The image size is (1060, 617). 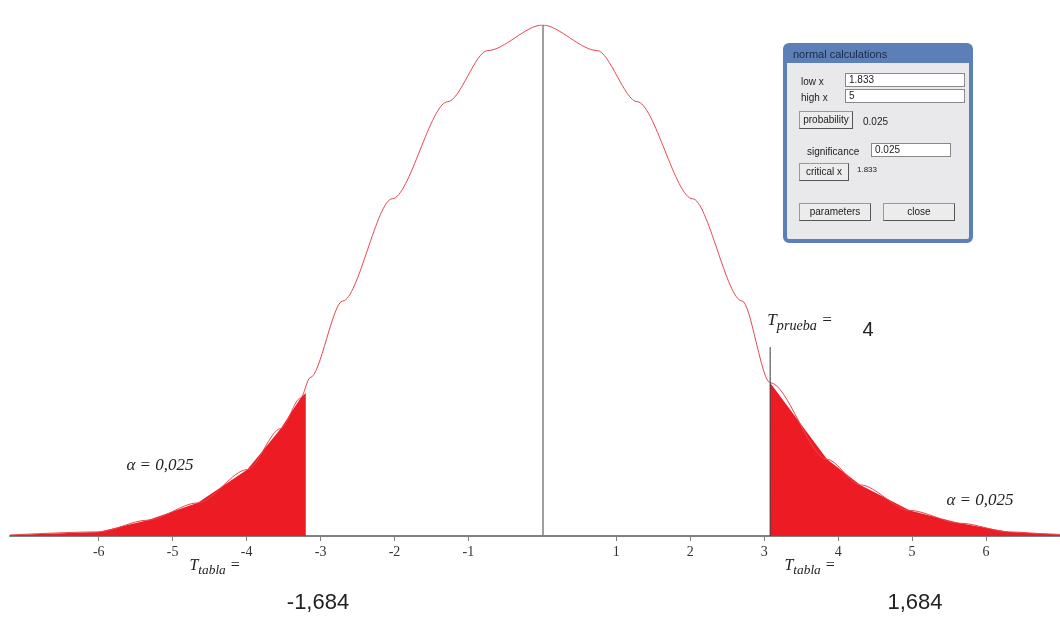 What do you see at coordinates (812, 82) in the screenshot?
I see `annotation: low x` at bounding box center [812, 82].